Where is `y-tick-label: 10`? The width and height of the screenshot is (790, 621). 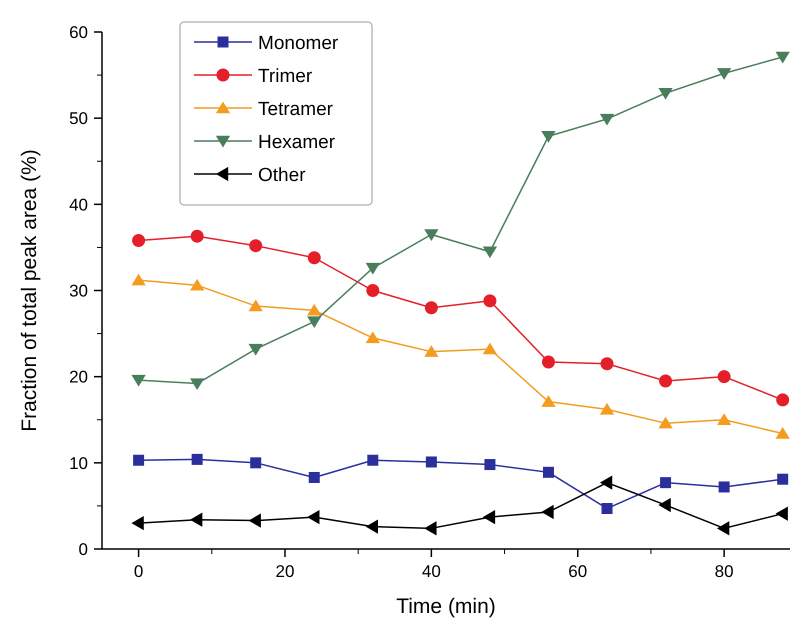
y-tick-label: 10 is located at coordinates (78, 463).